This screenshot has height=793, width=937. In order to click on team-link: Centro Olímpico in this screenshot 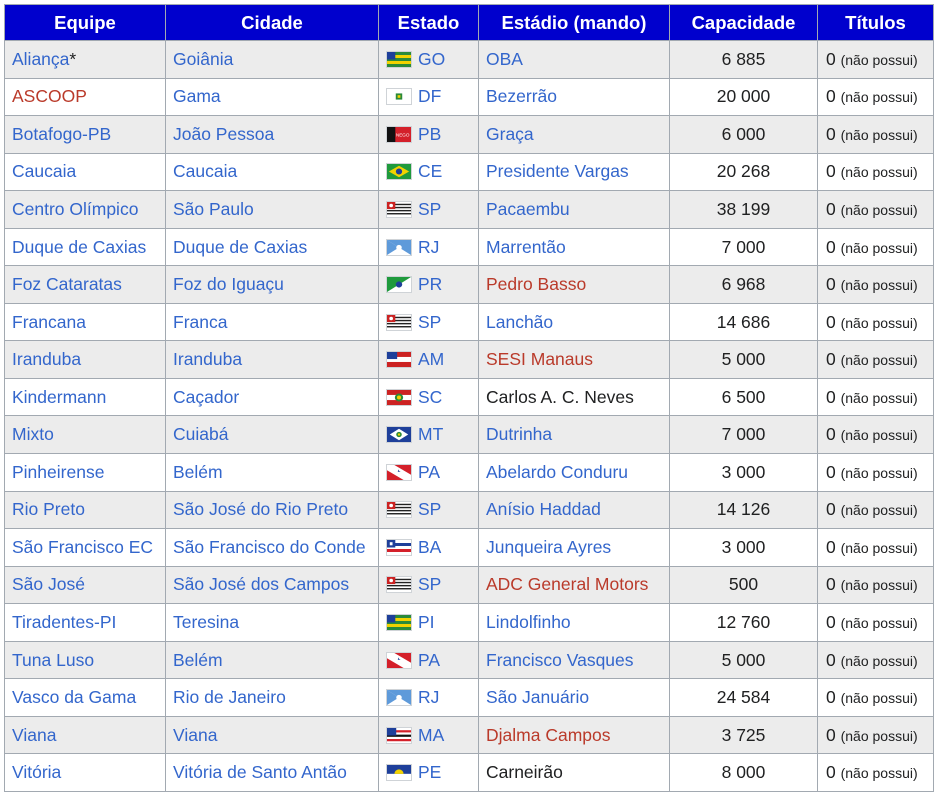, I will do `click(75, 208)`.